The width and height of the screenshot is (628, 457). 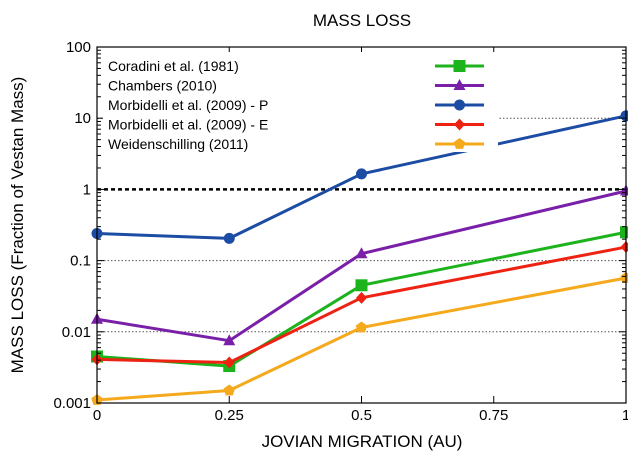 I want to click on legend-label: Chambers (2010), so click(x=162, y=86).